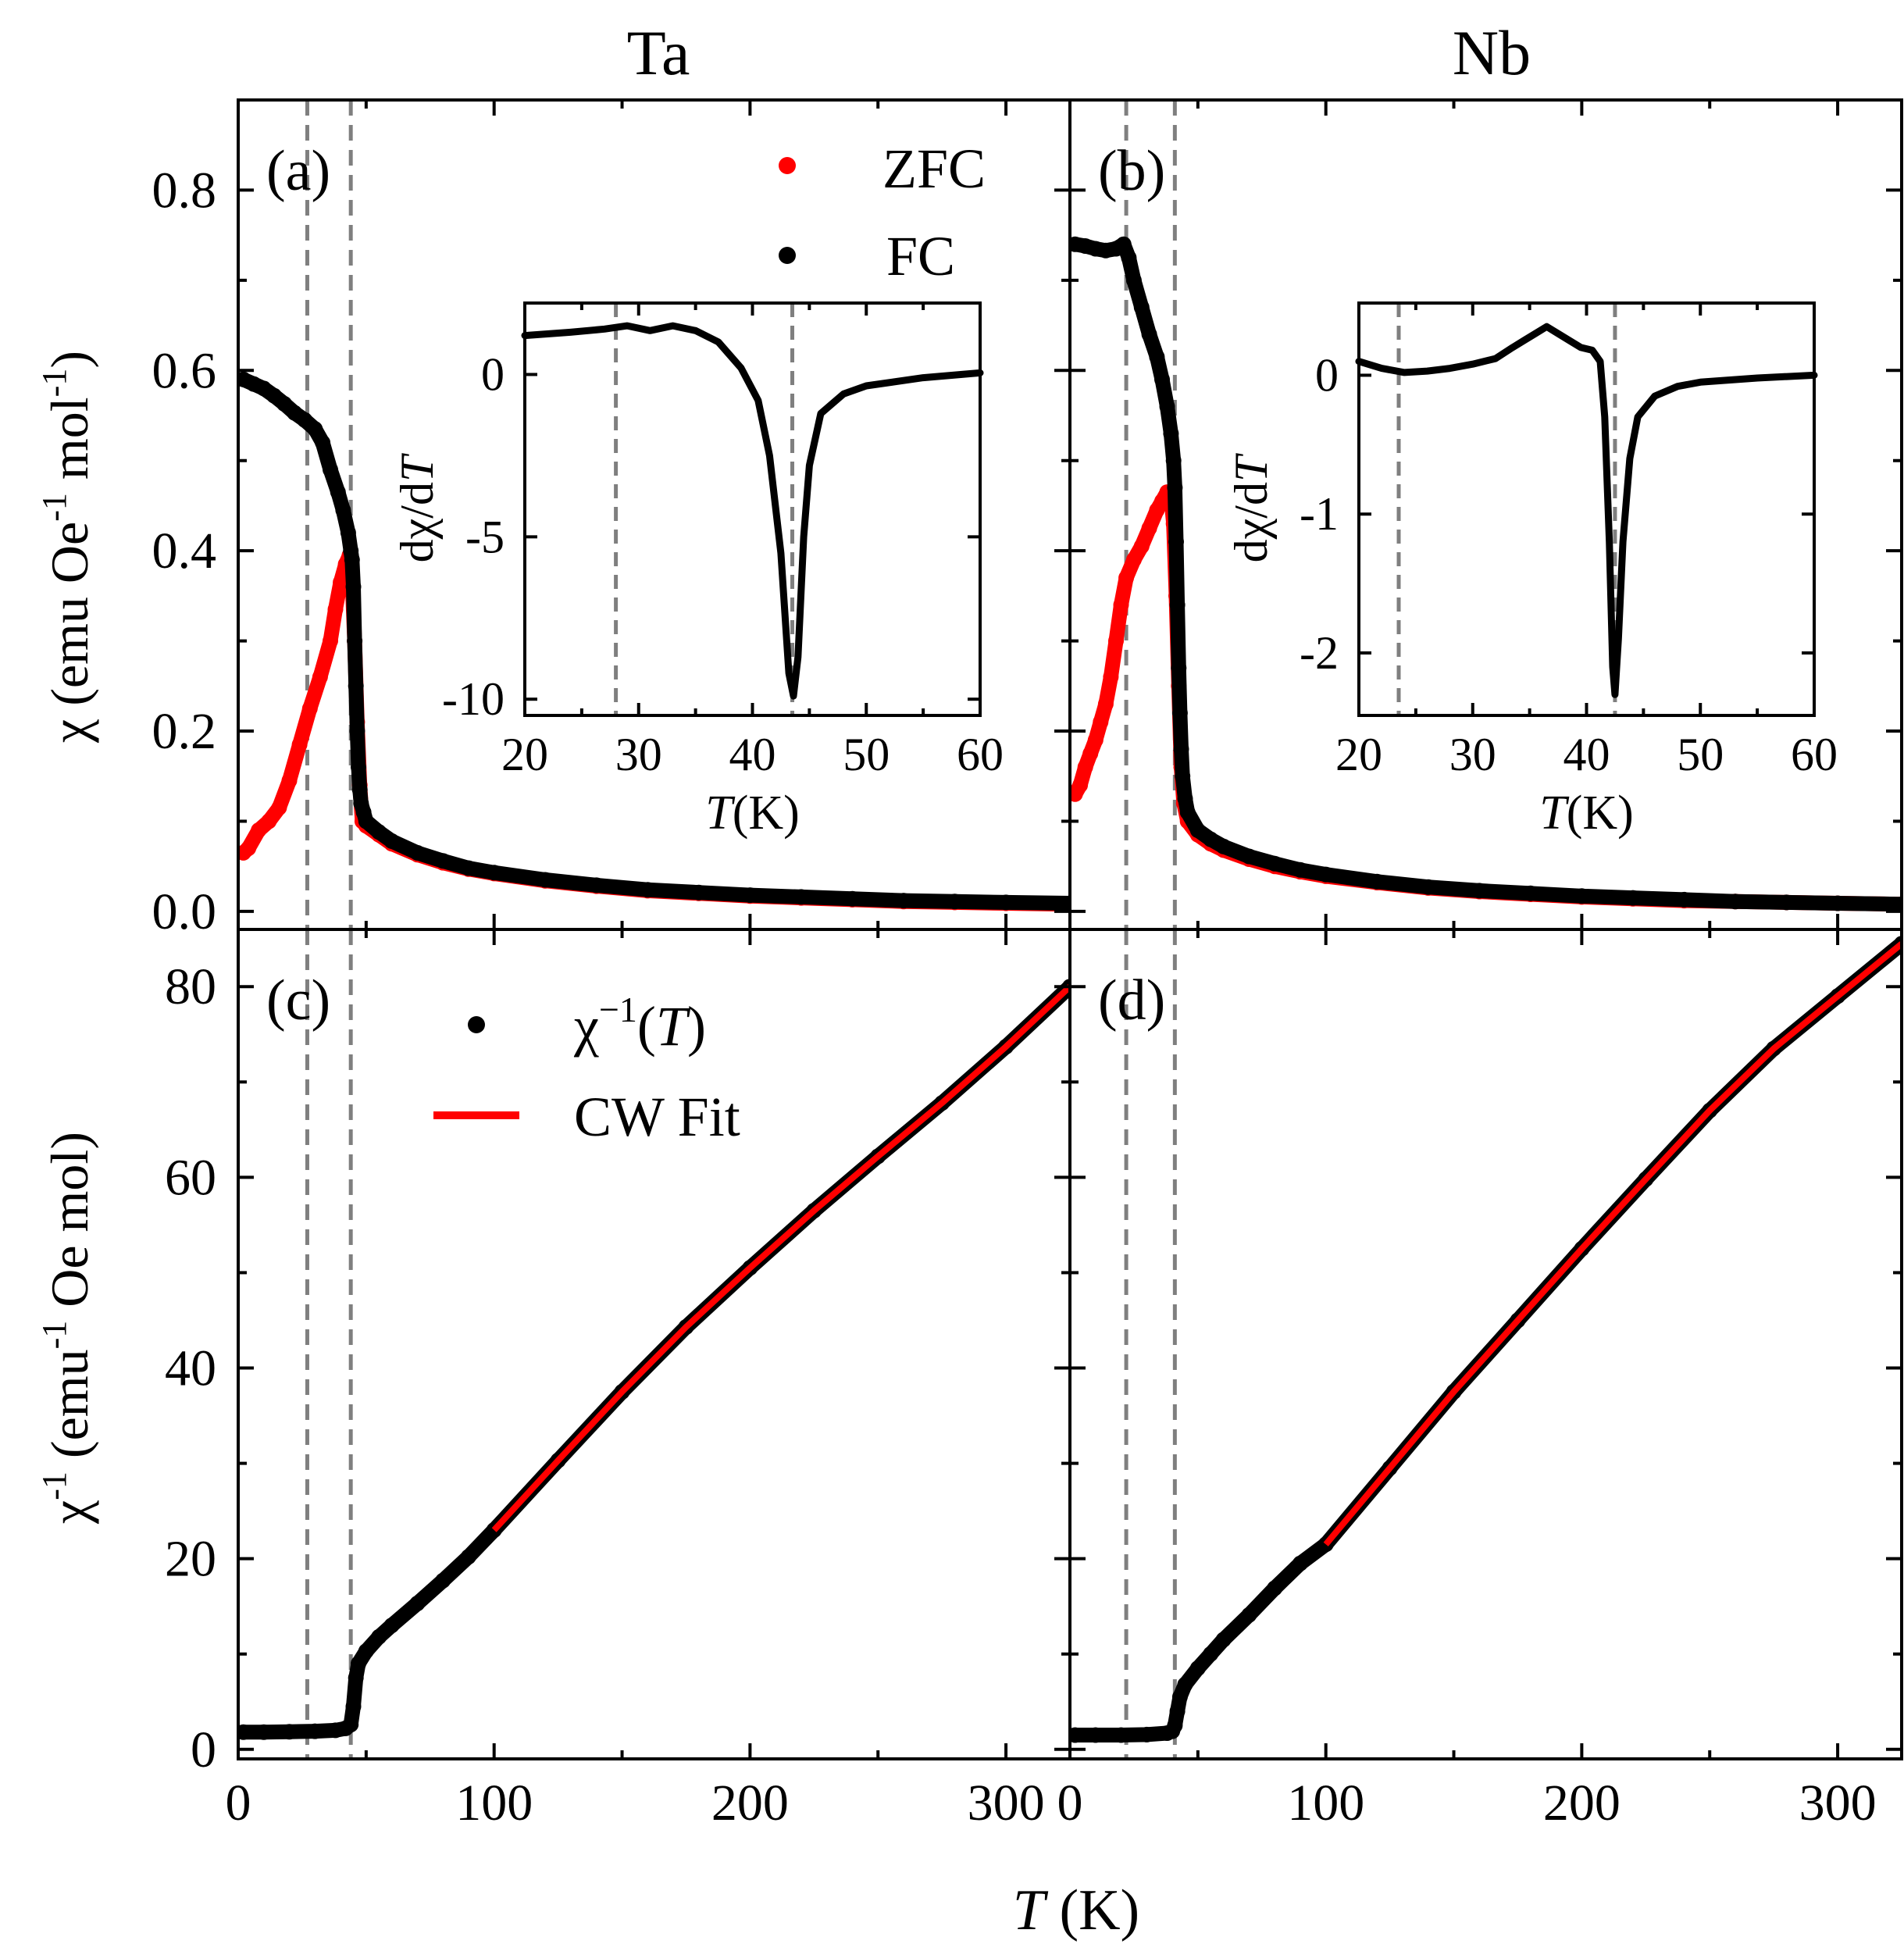  What do you see at coordinates (780, 1258) in the screenshot?
I see `series-line-cw-fit-c` at bounding box center [780, 1258].